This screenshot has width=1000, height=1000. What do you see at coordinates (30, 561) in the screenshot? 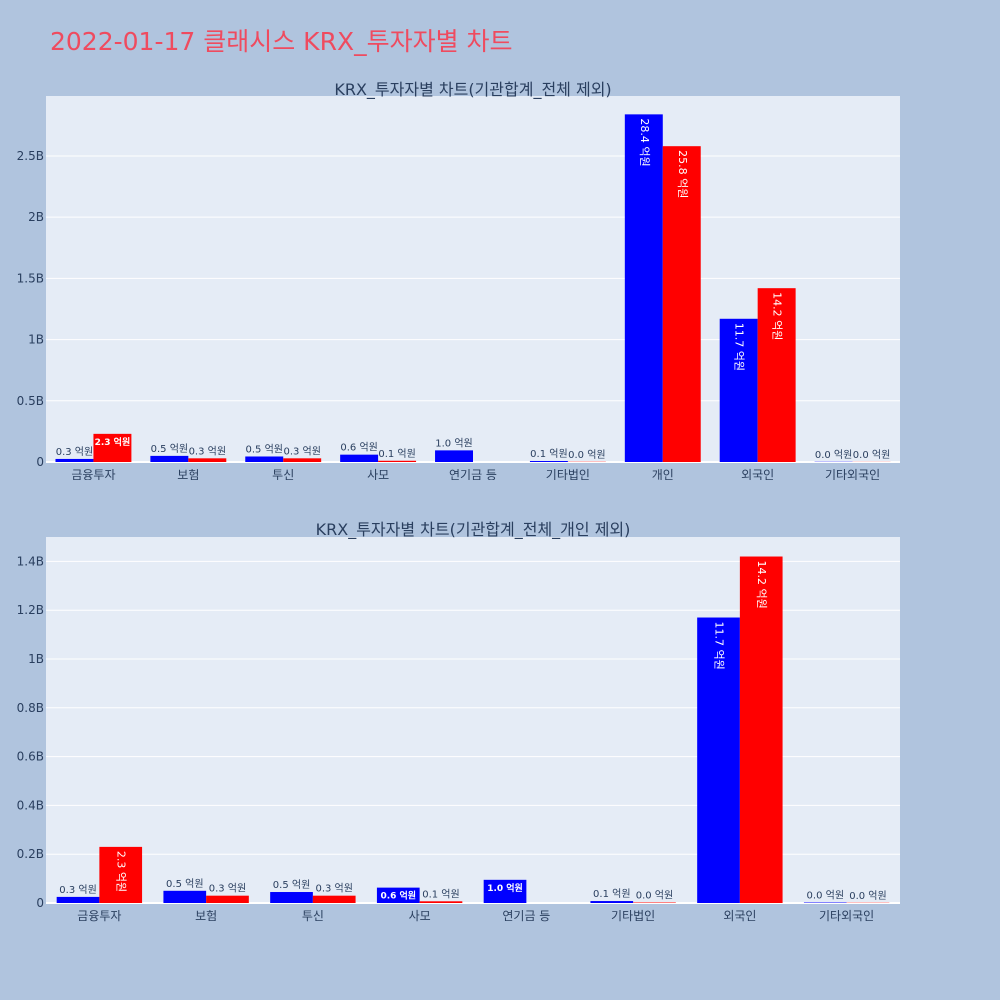
I see `y-tick-label: 1.4B` at bounding box center [30, 561].